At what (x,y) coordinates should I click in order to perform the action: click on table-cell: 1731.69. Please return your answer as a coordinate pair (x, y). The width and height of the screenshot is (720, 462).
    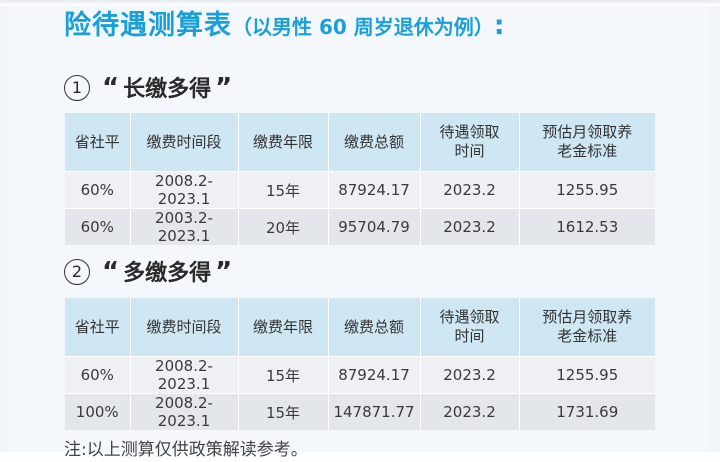
    Looking at the image, I should click on (587, 411).